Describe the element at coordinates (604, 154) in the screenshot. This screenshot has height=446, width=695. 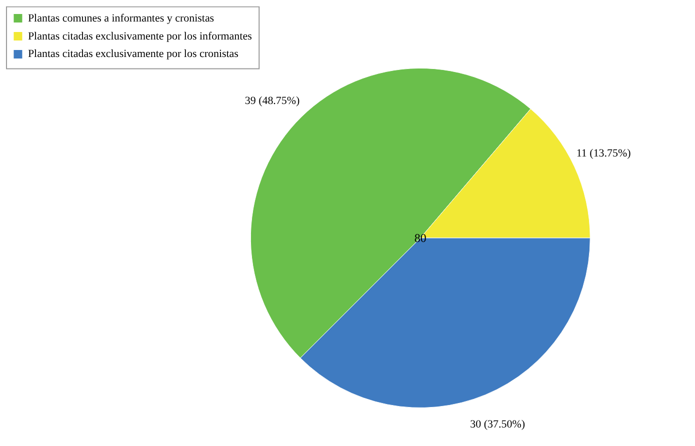
I see `data-label: 11 (13.75%)` at that location.